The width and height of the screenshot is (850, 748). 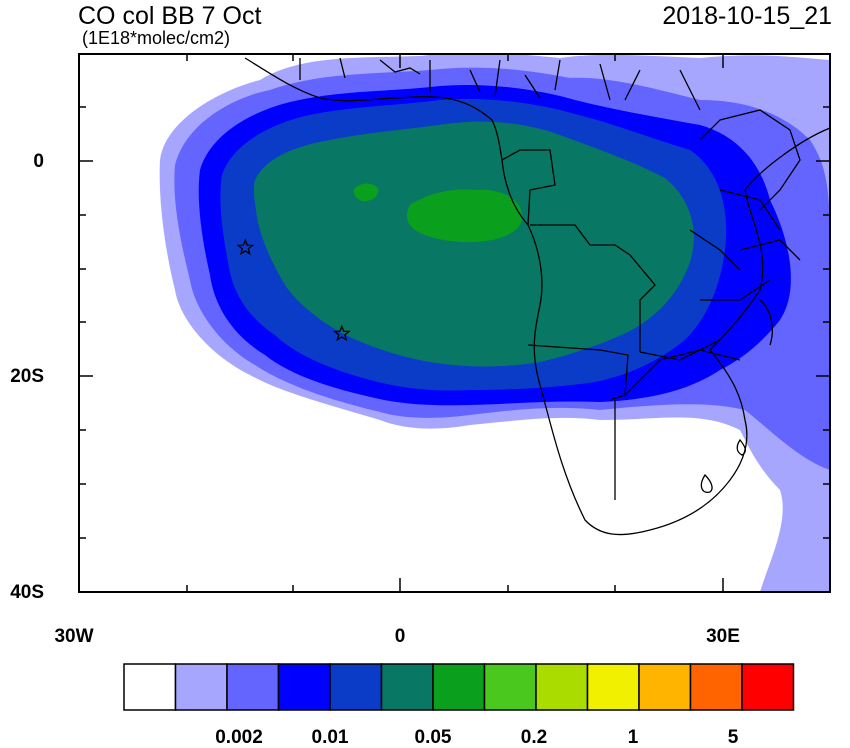 What do you see at coordinates (747, 16) in the screenshot?
I see `plot-timestamp: 2018-10-15_21` at bounding box center [747, 16].